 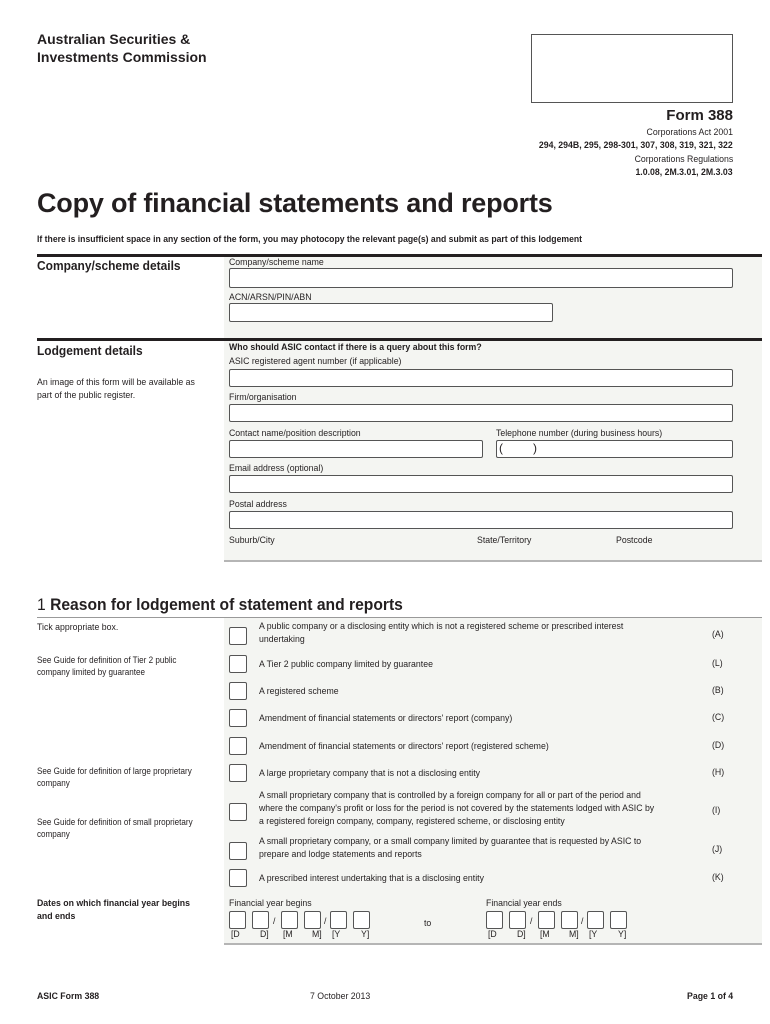 I want to click on note-line: company, so click(x=53, y=783).